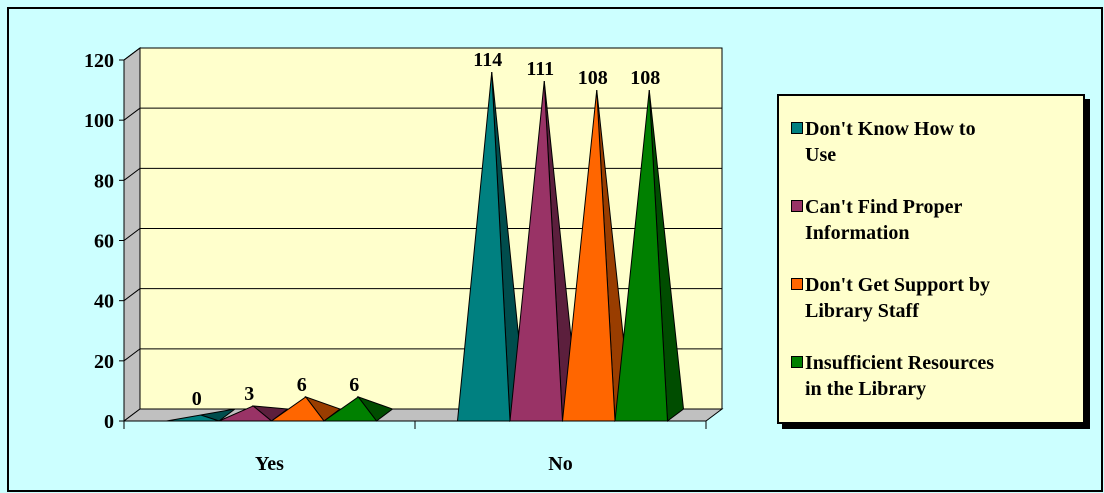 Image resolution: width=1104 pixels, height=493 pixels. What do you see at coordinates (821, 155) in the screenshot?
I see `legend-label-line2: Use` at bounding box center [821, 155].